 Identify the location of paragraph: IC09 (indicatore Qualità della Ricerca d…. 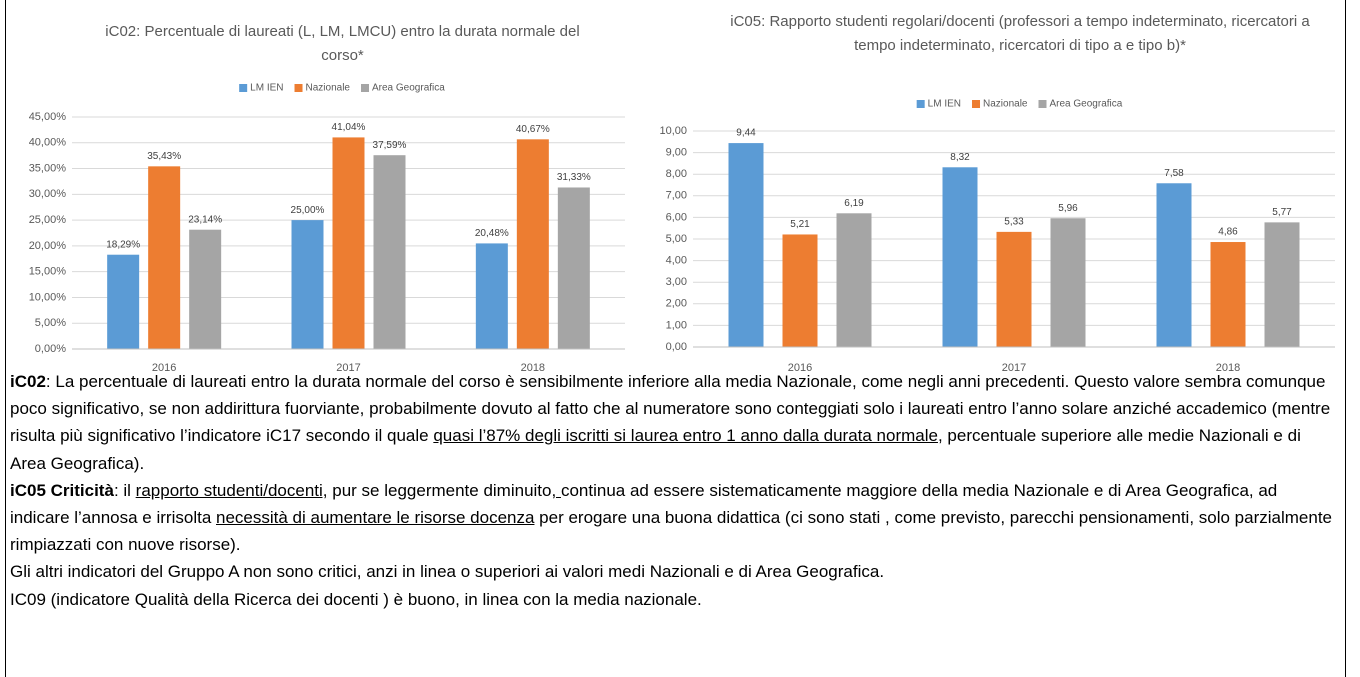
(356, 599).